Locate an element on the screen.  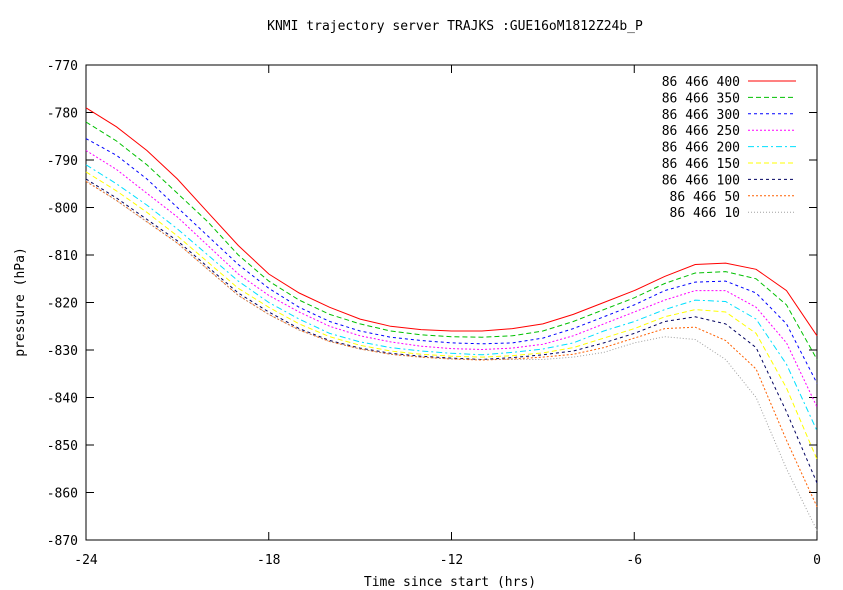
legend-label: 86 466 350 is located at coordinates (701, 98).